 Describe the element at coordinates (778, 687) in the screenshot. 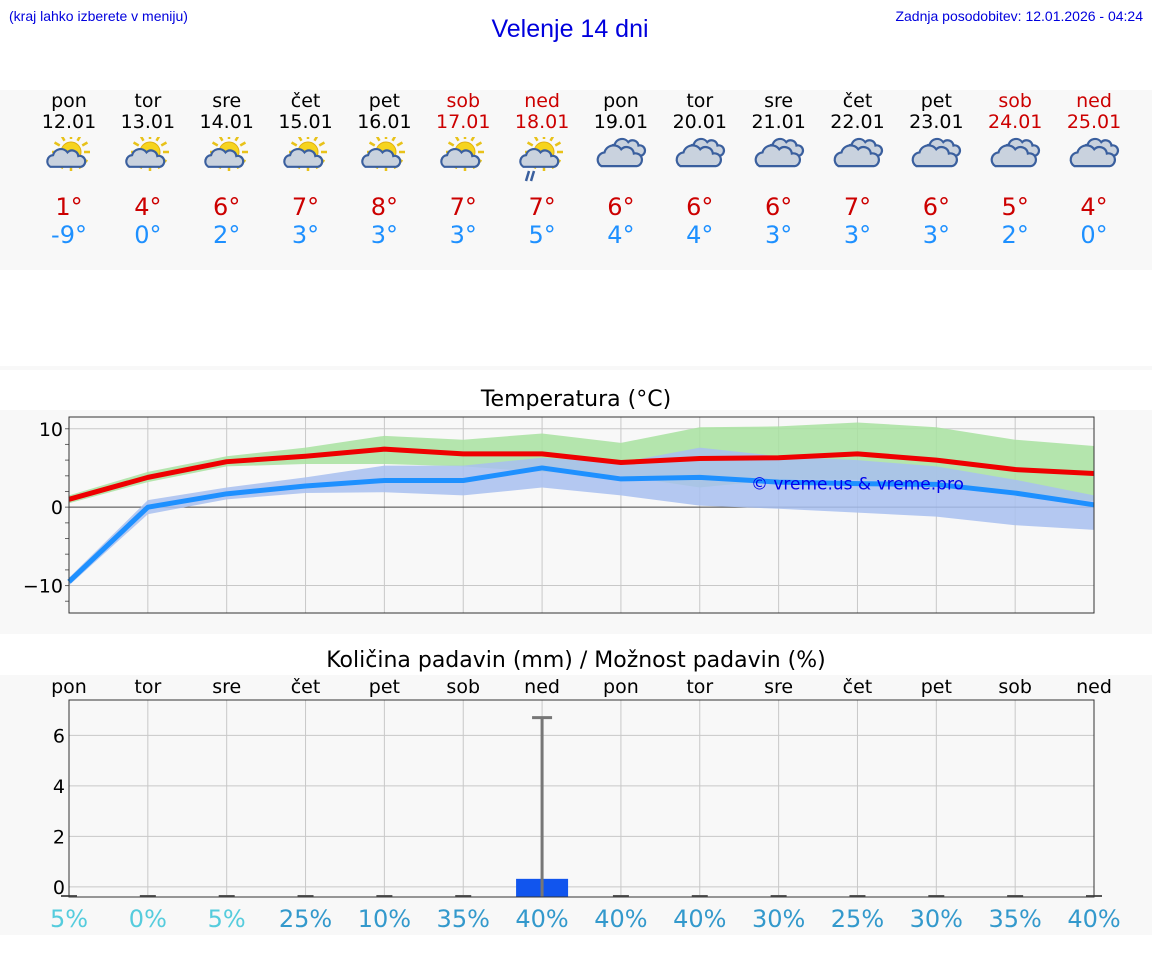

I see `x-category-label: sre` at that location.